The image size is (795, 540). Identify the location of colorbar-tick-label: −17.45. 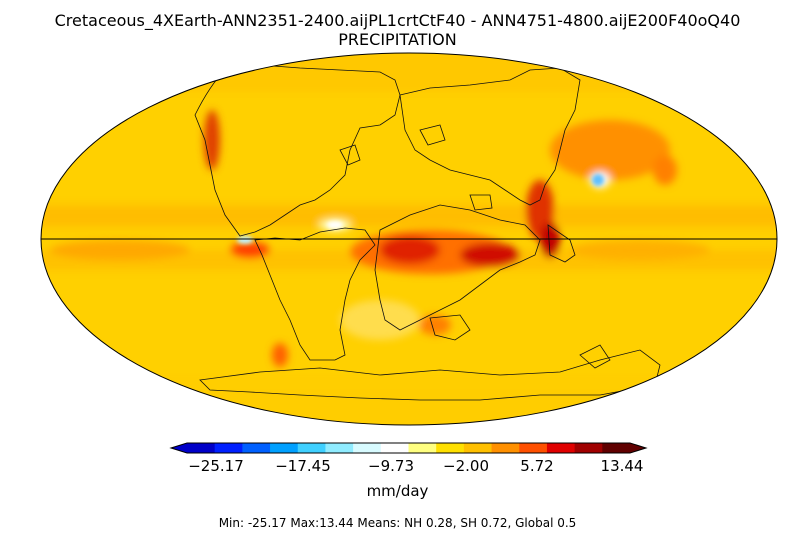
(303, 466).